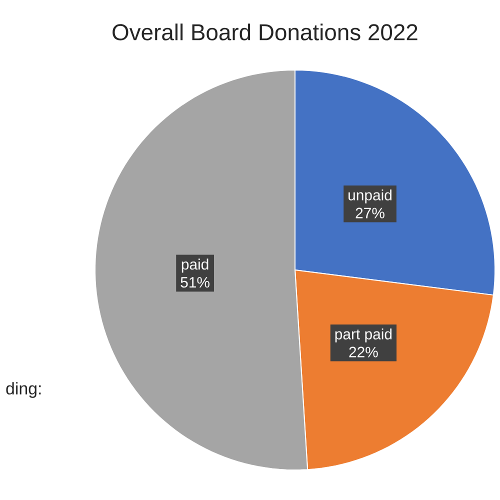  What do you see at coordinates (363, 352) in the screenshot?
I see `data-label: 22%` at bounding box center [363, 352].